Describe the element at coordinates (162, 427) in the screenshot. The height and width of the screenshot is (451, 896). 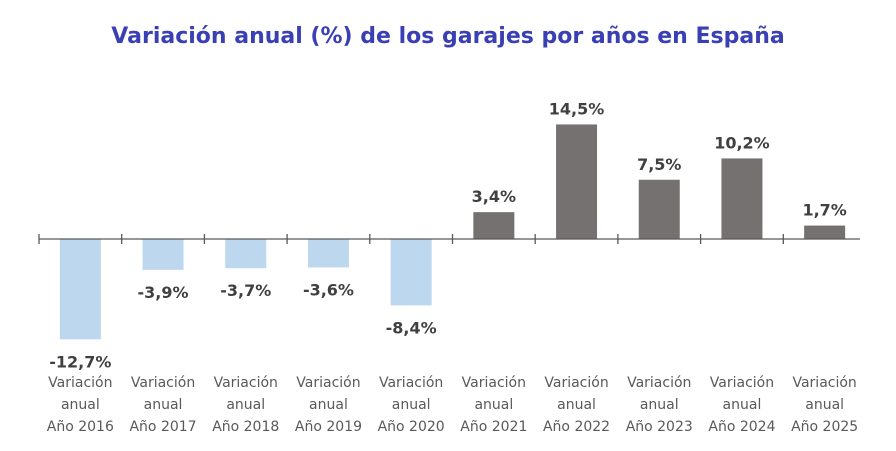
I see `category-label: Año 2017` at that location.